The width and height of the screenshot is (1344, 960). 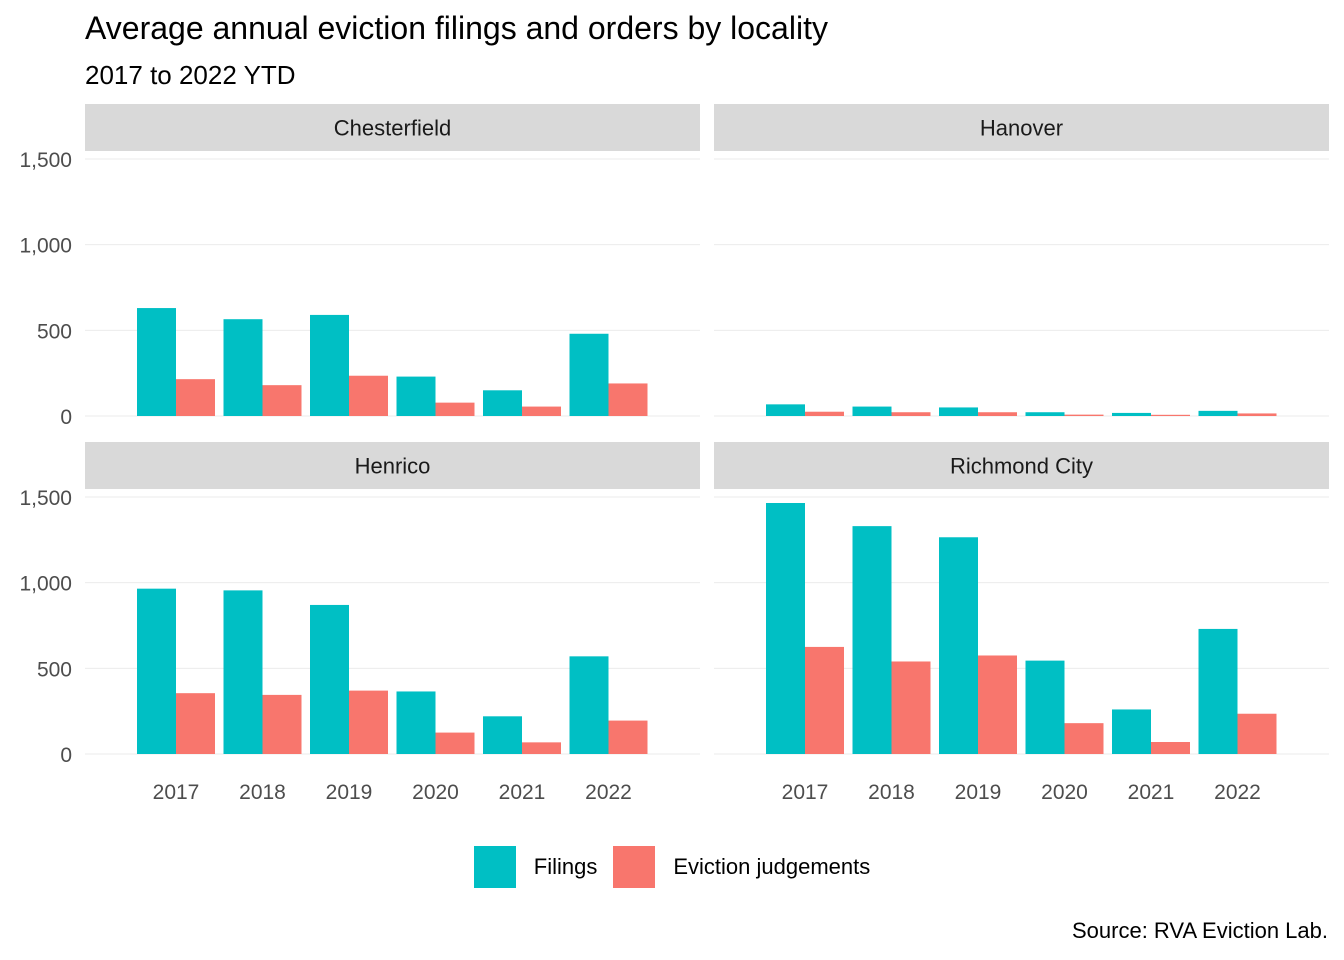 I want to click on legend-label-judgements: Eviction judgements, so click(x=772, y=866).